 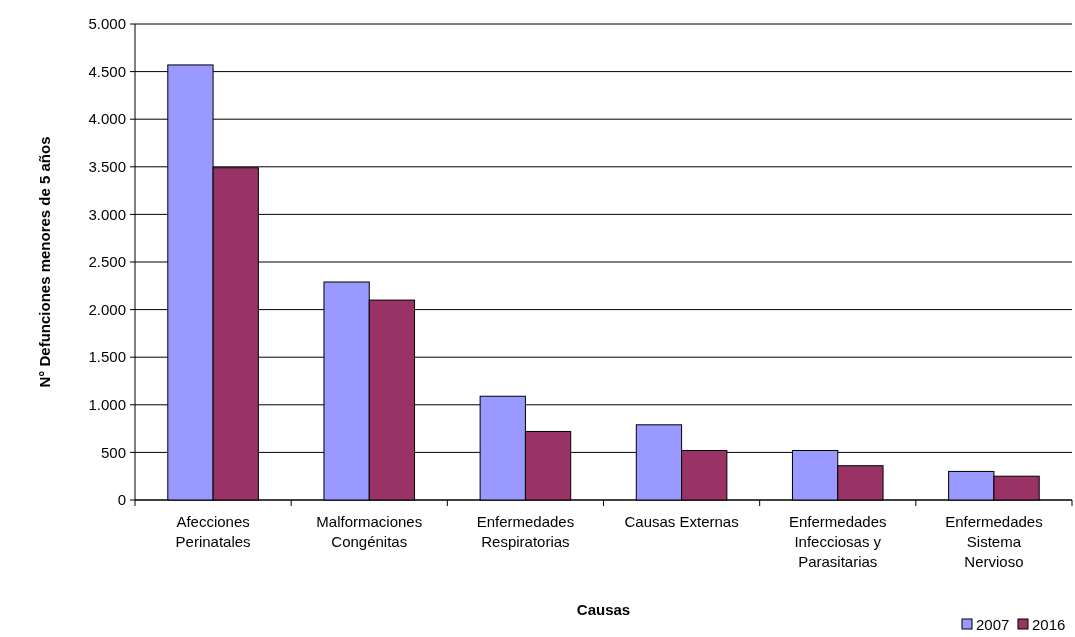 What do you see at coordinates (107, 167) in the screenshot?
I see `y-tick-label: 3.500` at bounding box center [107, 167].